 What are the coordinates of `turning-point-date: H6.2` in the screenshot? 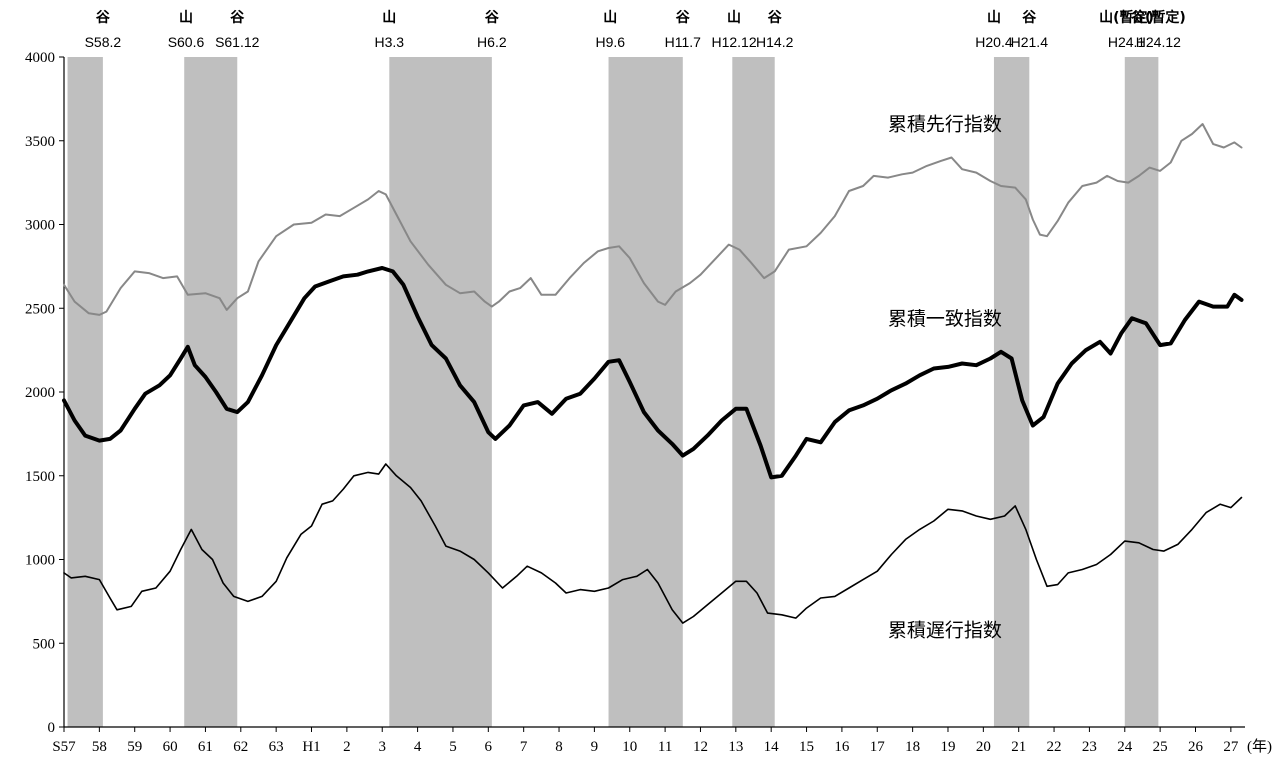 It's located at (492, 42).